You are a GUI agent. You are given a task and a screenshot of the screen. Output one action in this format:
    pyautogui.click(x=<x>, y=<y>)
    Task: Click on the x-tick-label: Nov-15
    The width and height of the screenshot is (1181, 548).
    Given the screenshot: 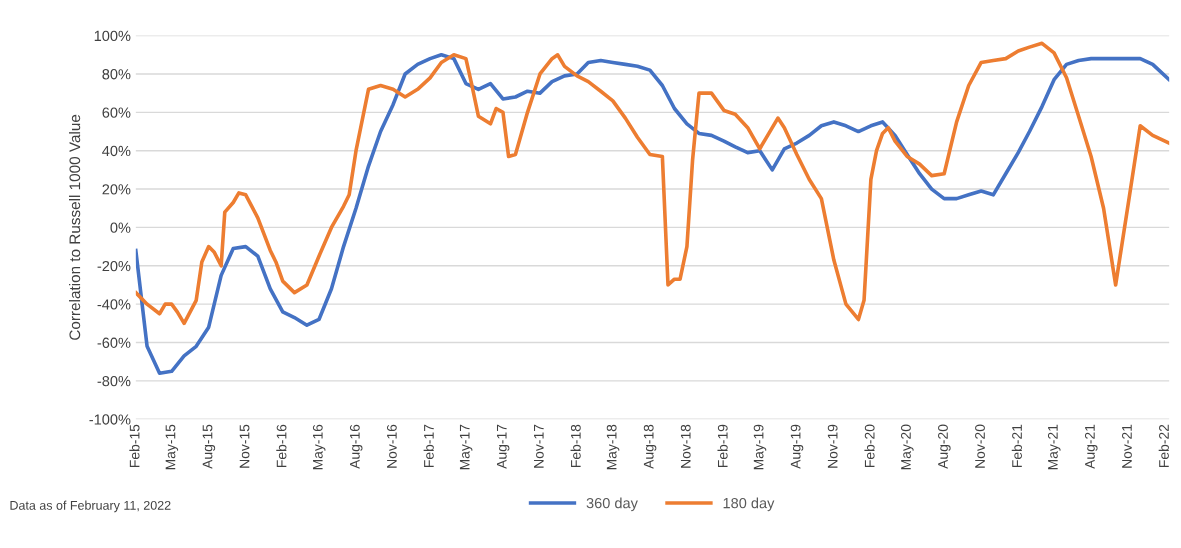 What is the action you would take?
    pyautogui.click(x=244, y=446)
    